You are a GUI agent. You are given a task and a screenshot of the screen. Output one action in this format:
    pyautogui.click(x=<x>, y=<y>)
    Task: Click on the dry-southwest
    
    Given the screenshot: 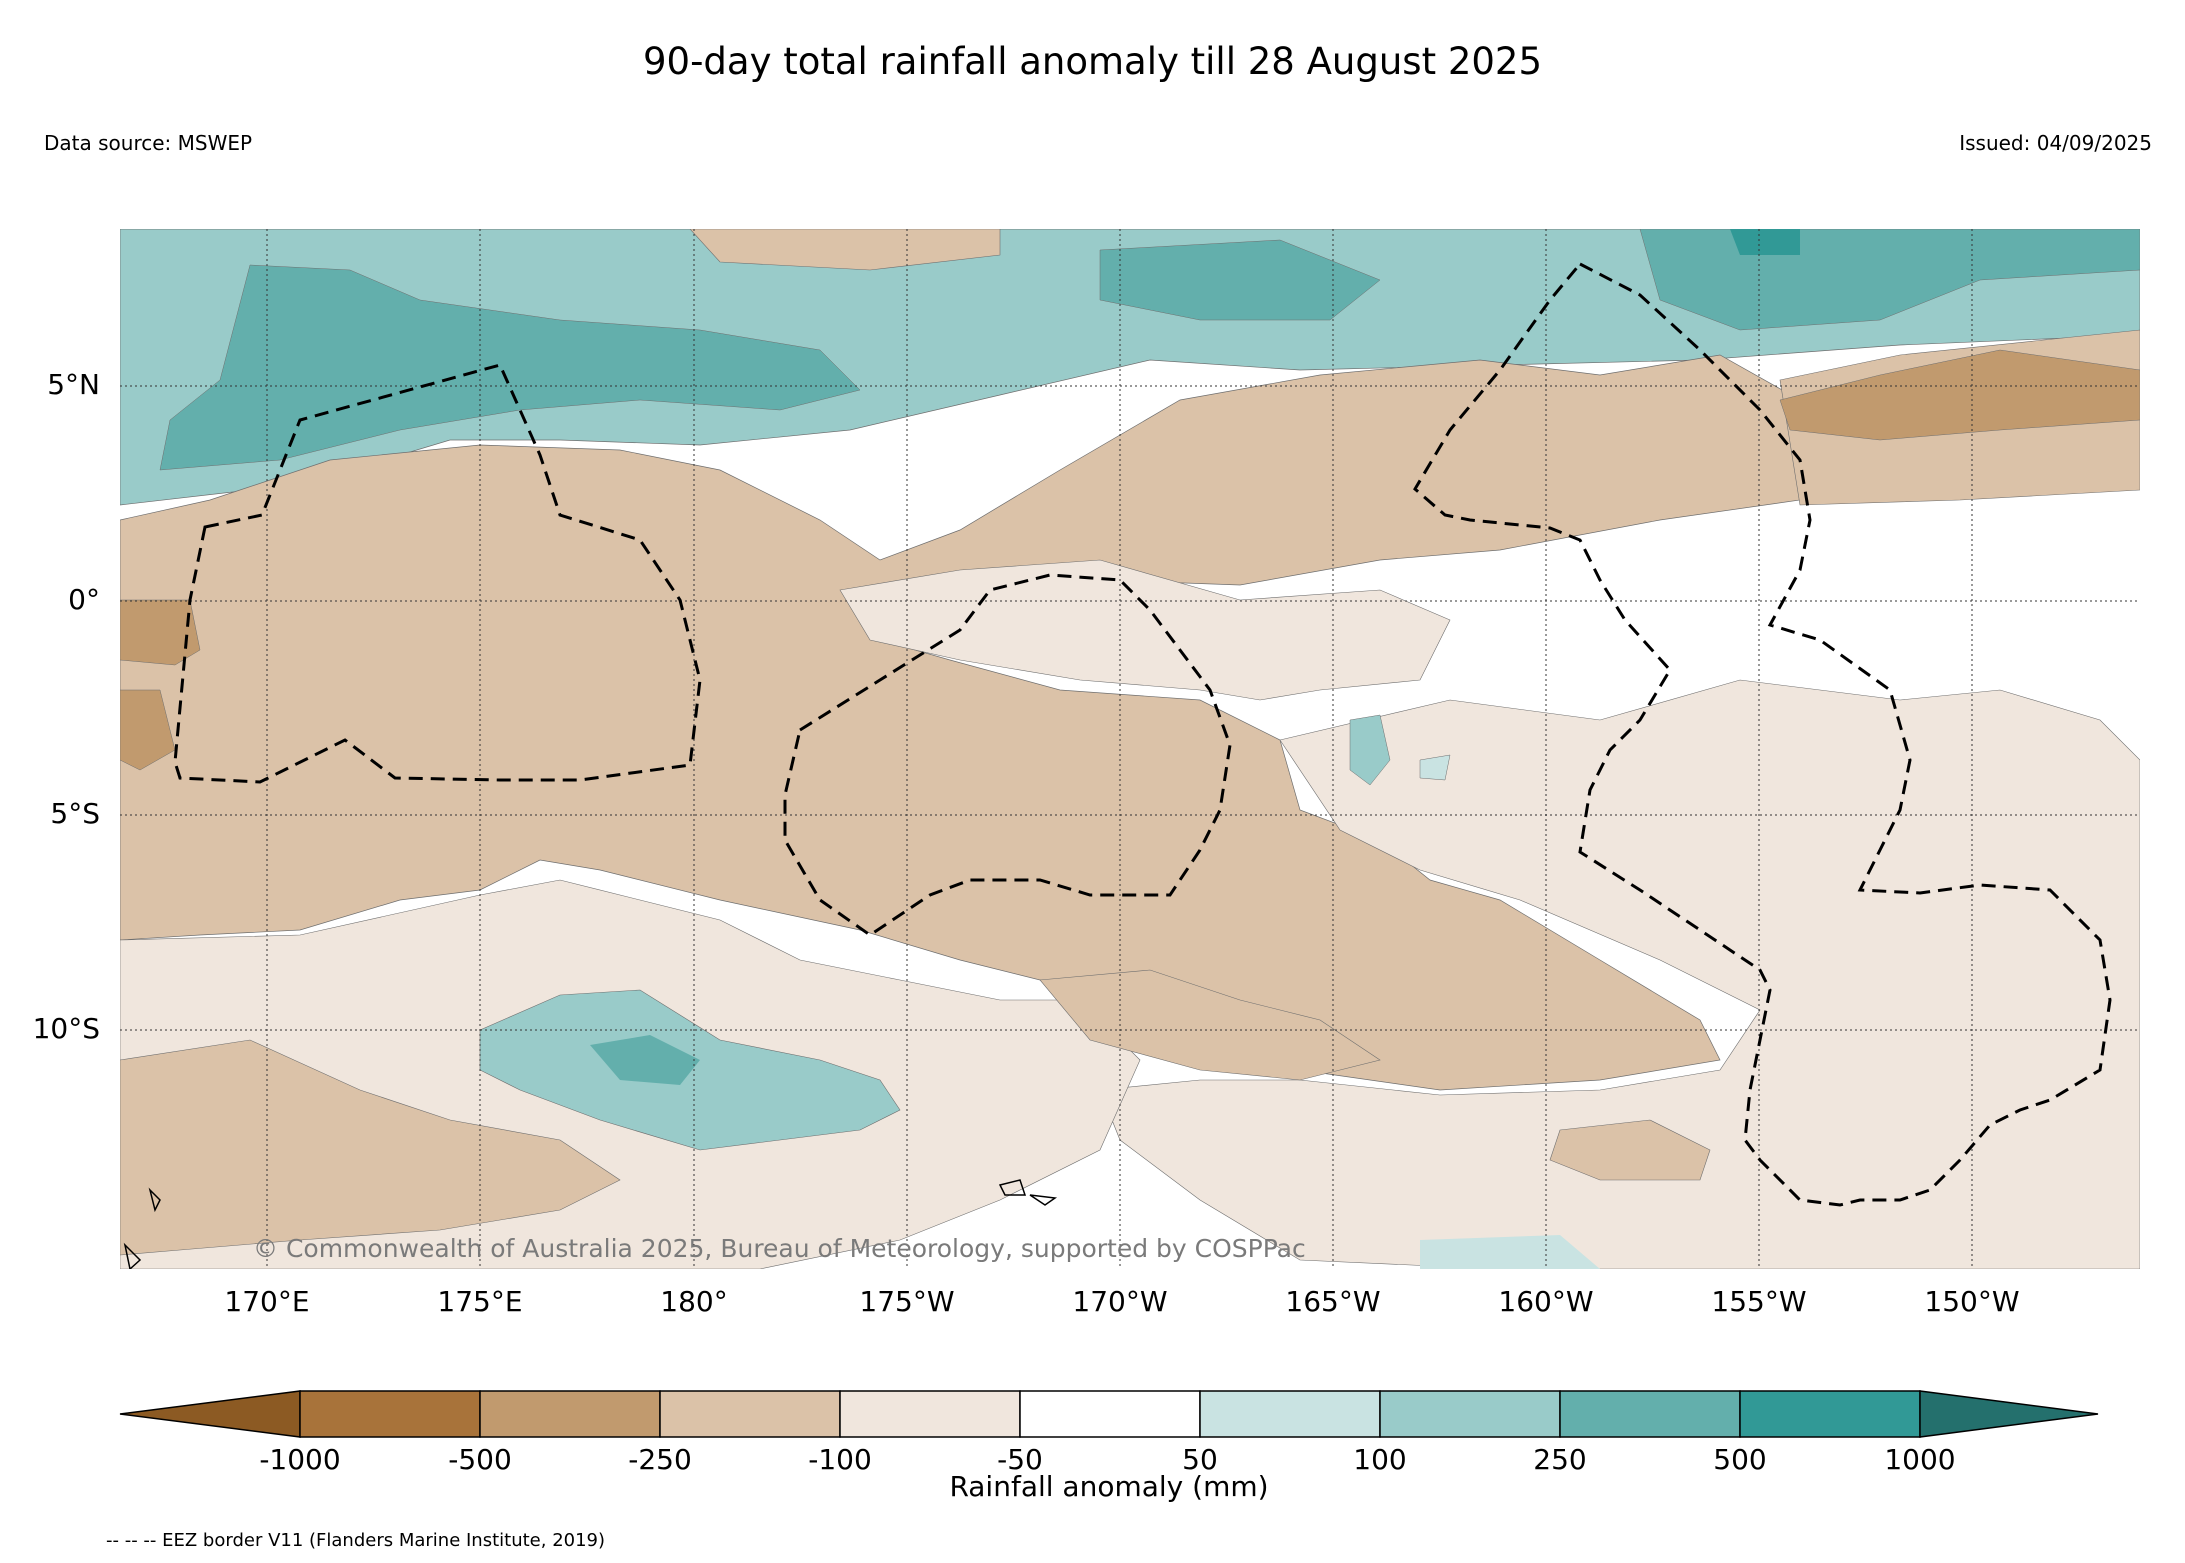 What is the action you would take?
    pyautogui.click(x=370, y=1147)
    